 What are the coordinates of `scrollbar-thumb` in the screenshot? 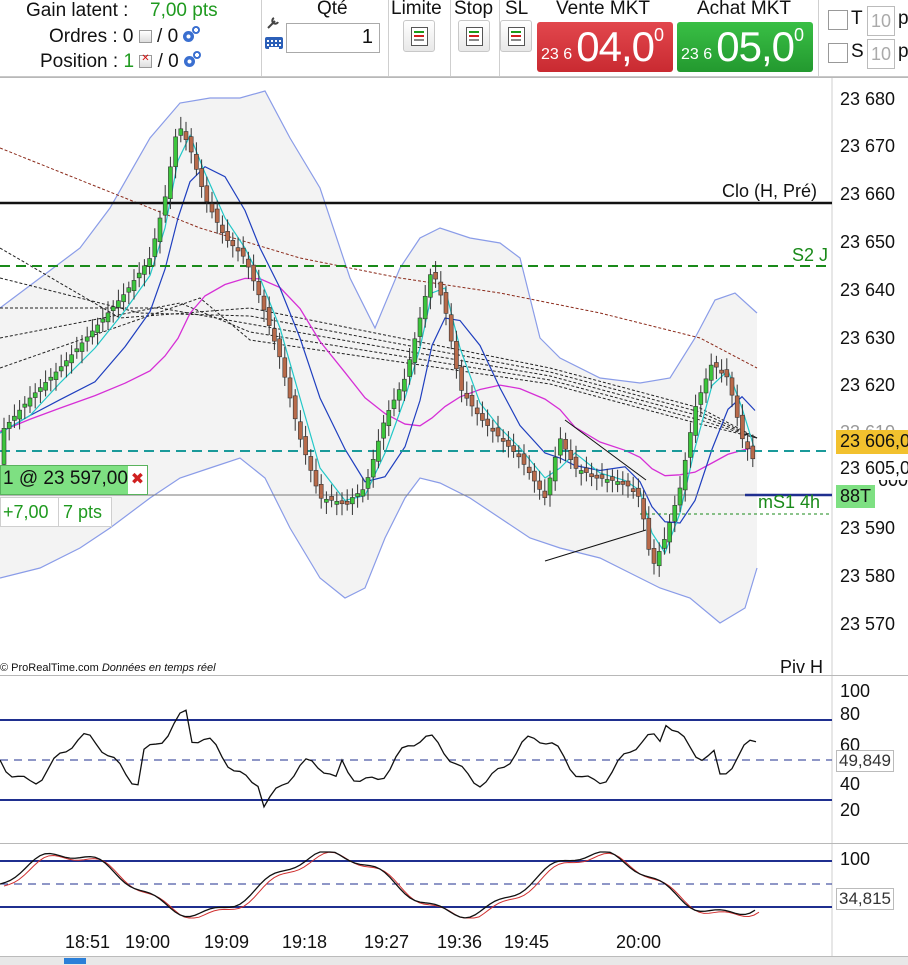 It's located at (75, 961).